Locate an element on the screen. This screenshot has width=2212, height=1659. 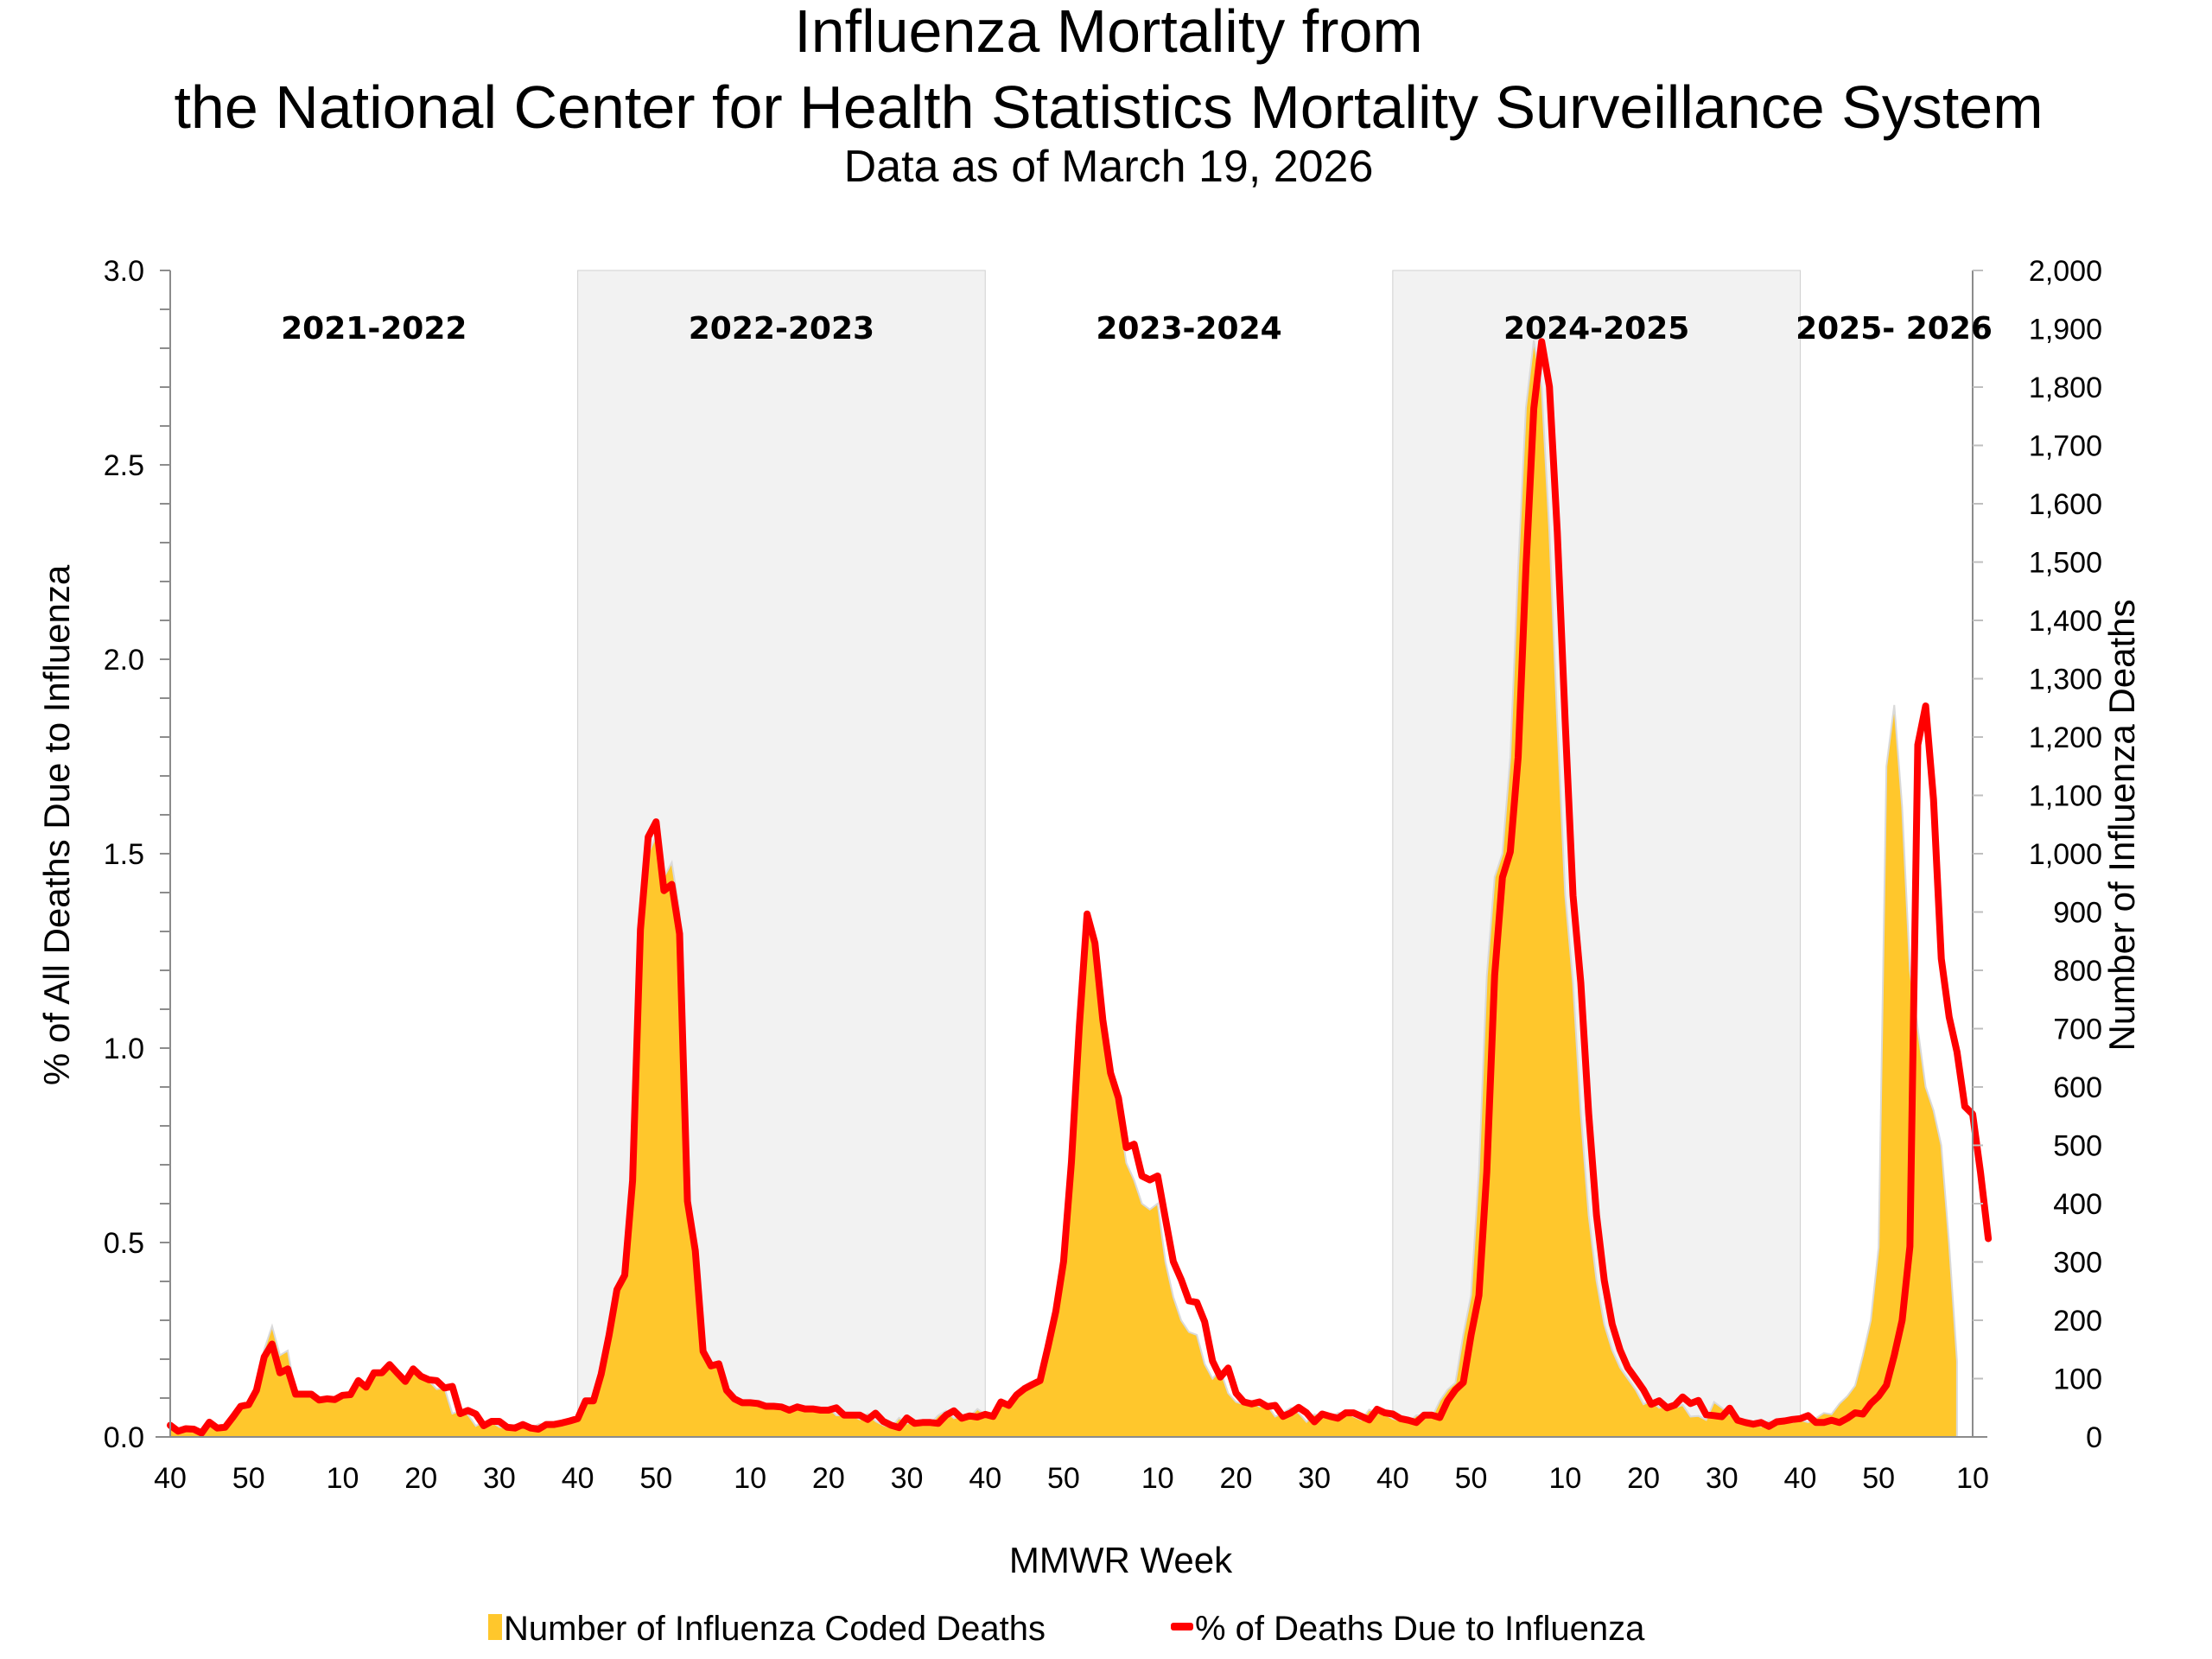
left-tick-label: 3.0 is located at coordinates (124, 271).